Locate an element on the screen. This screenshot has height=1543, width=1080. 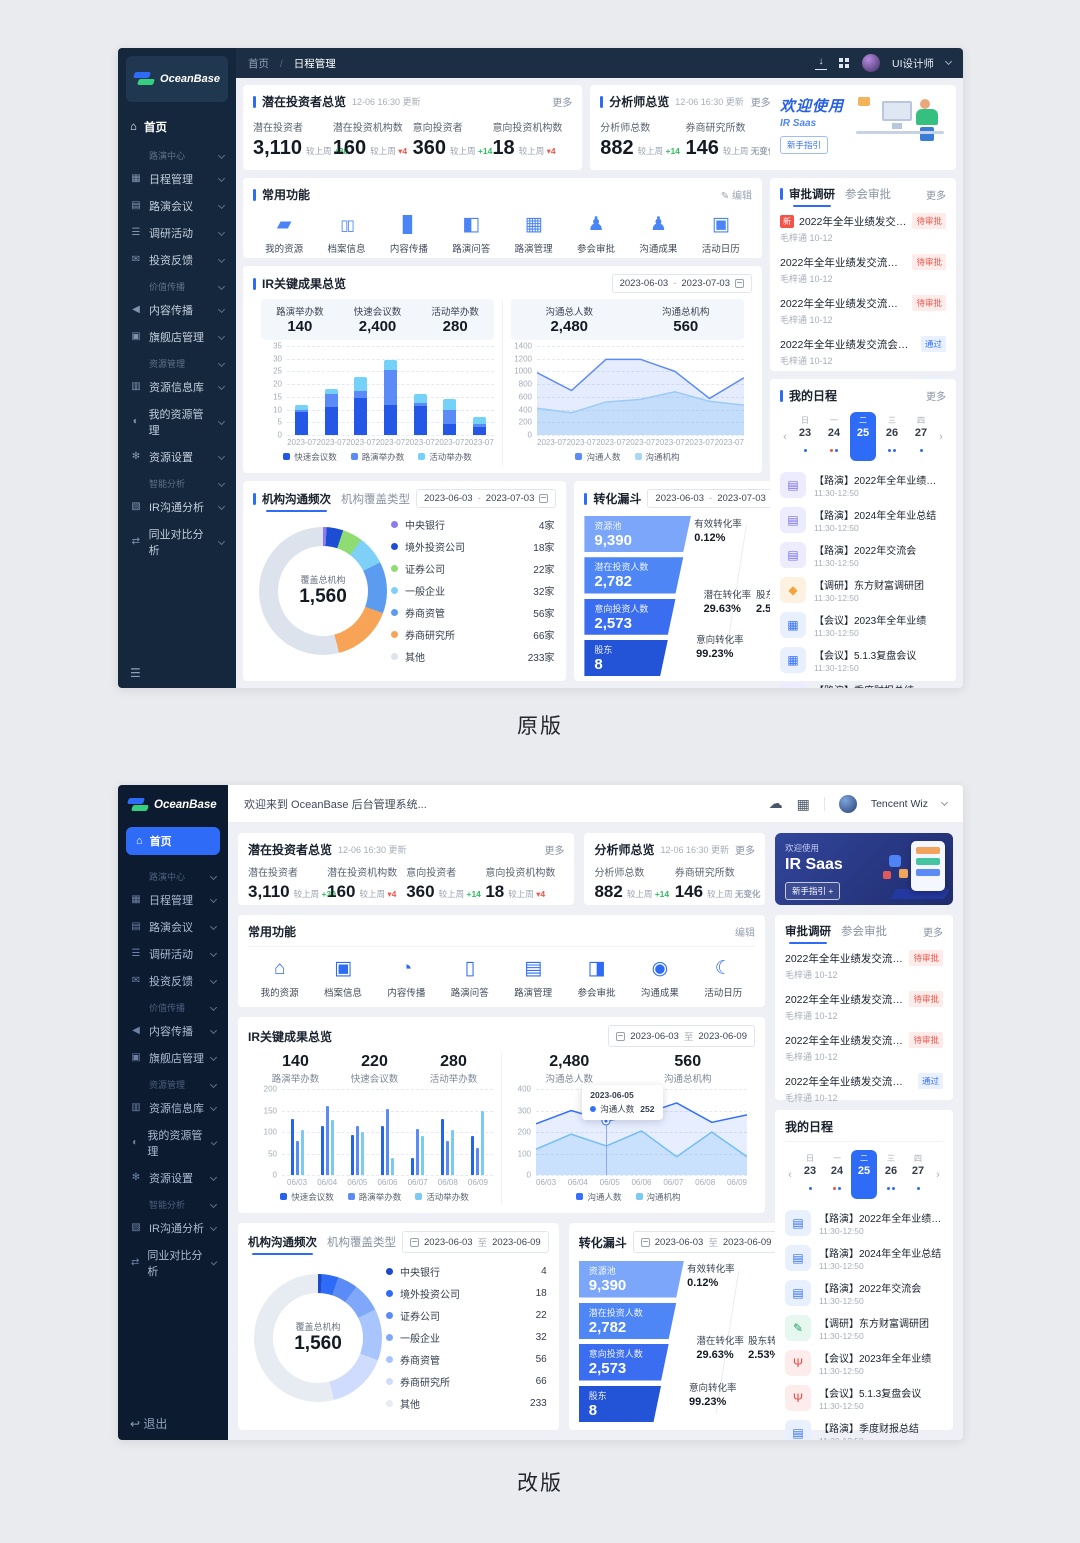
beginner-guide-button: 新手指引 + is located at coordinates (813, 891).